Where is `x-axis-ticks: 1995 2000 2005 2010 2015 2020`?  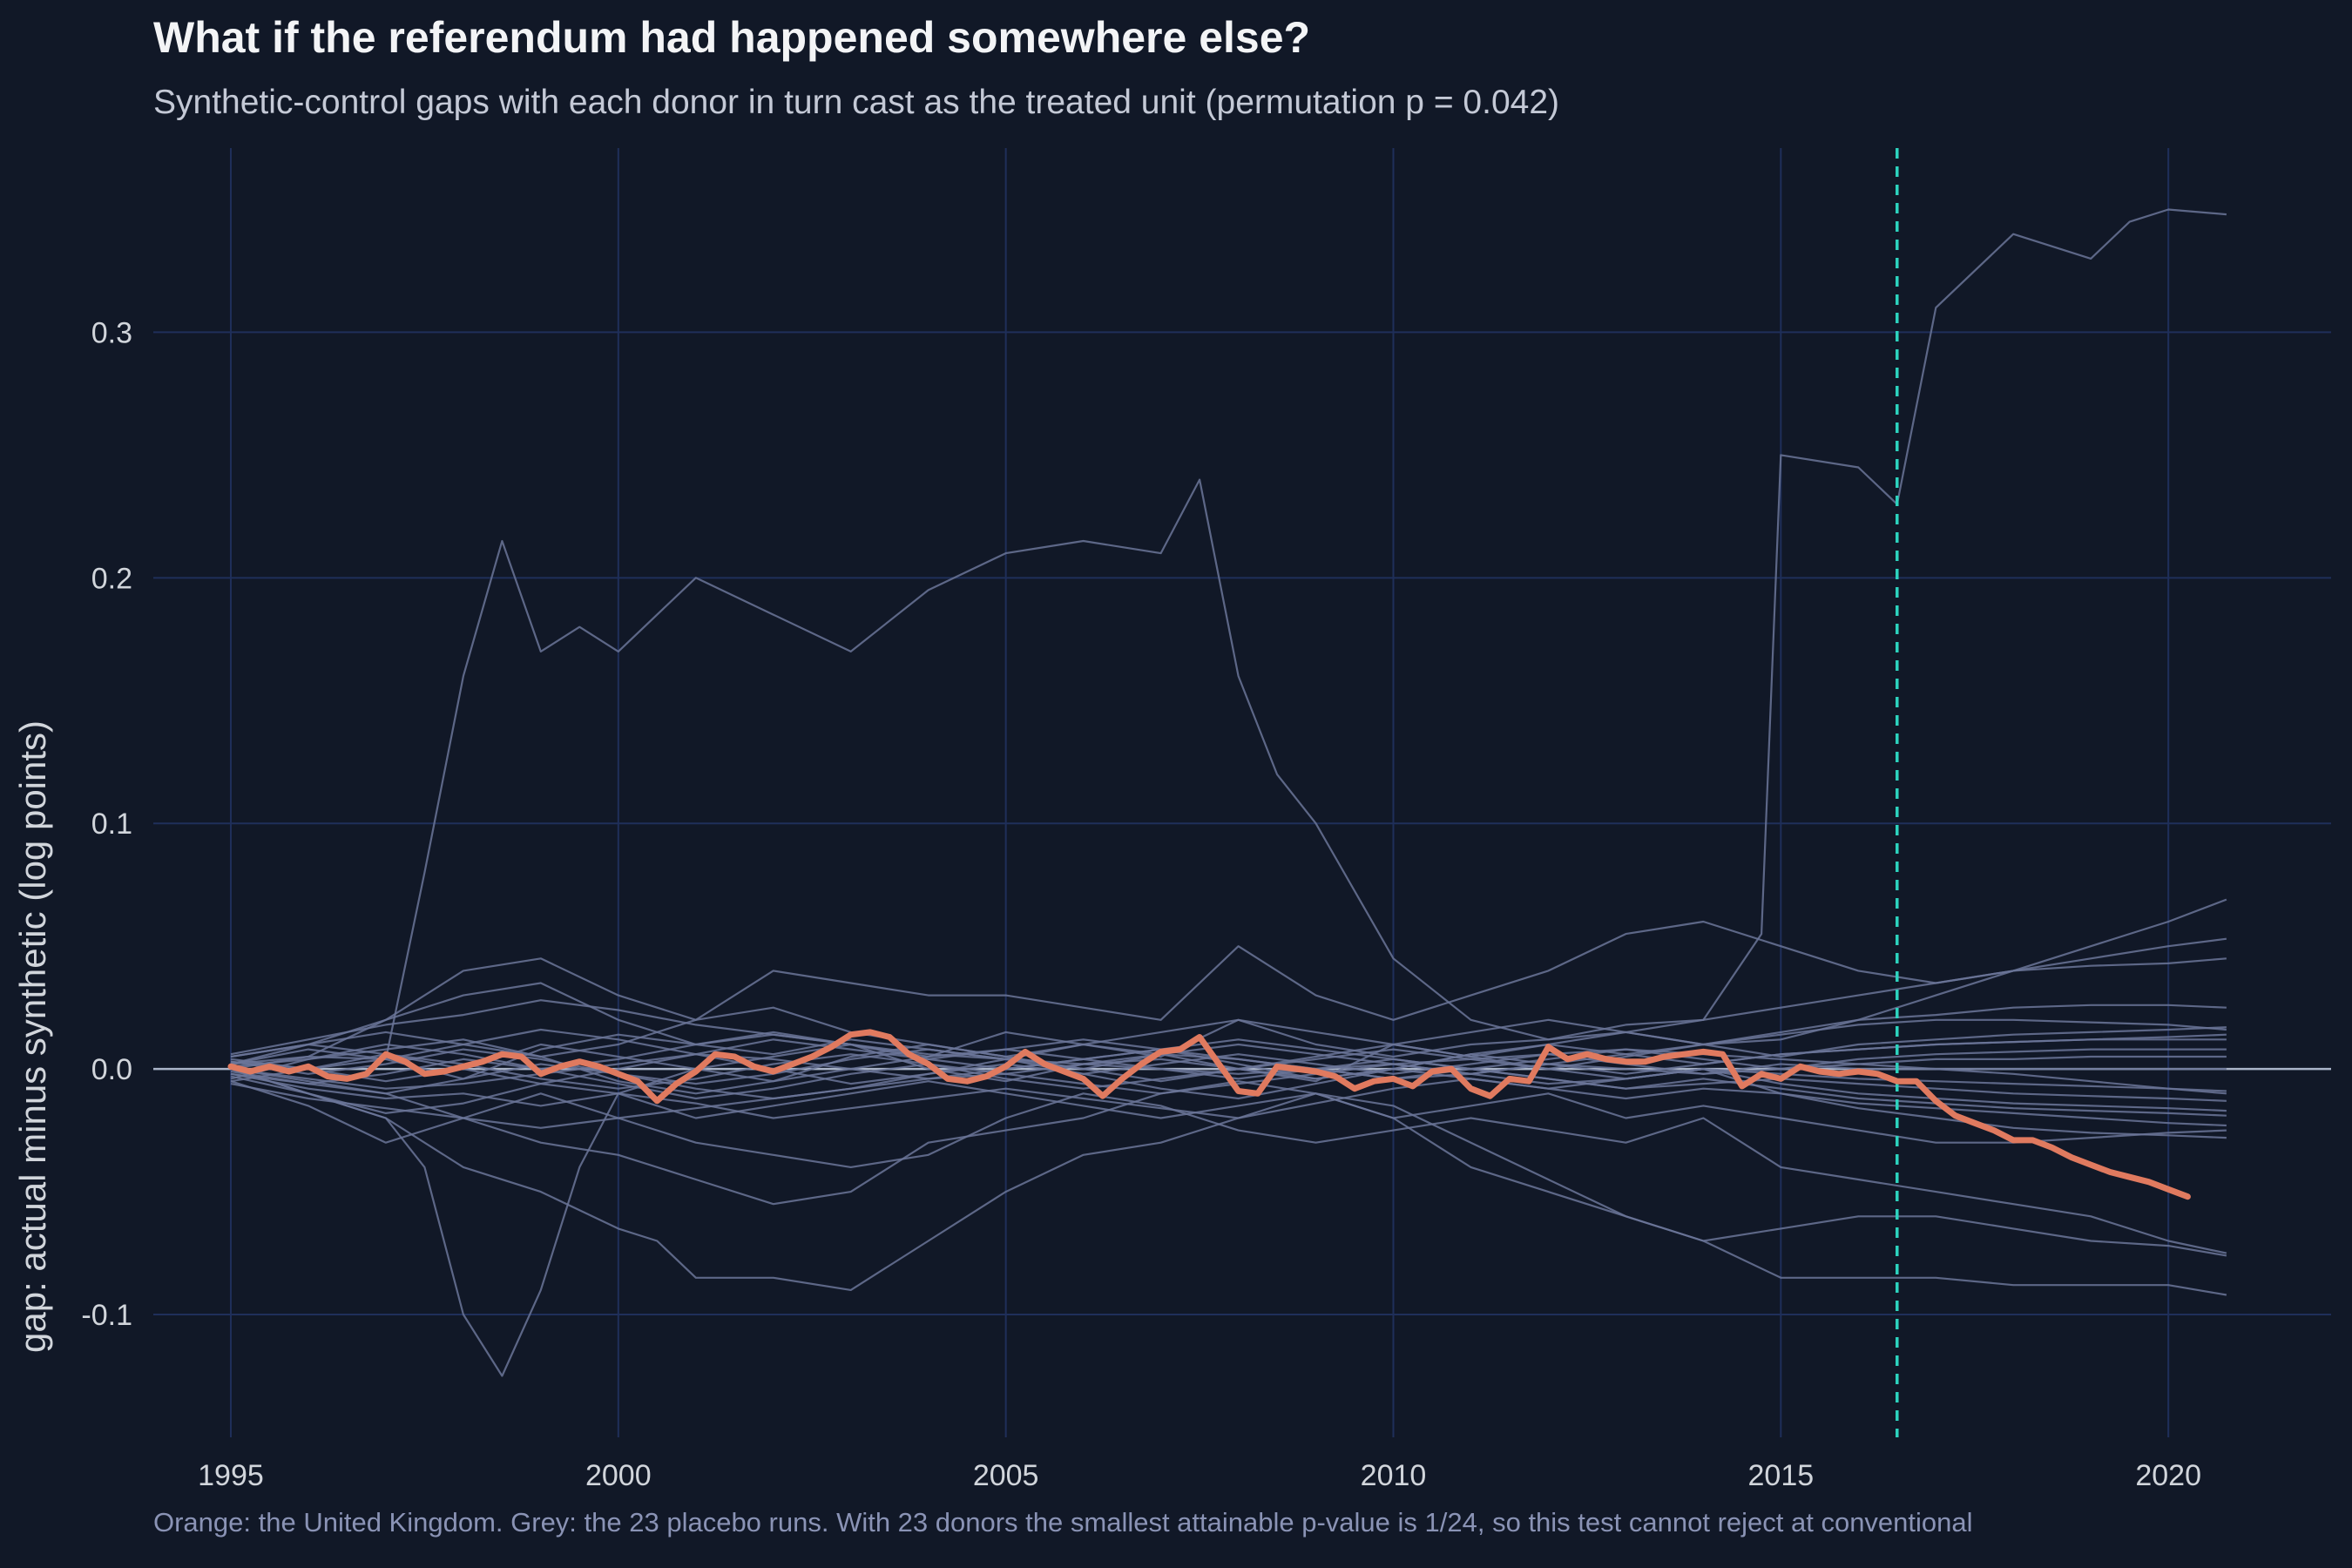
x-axis-ticks: 1995 2000 2005 2010 2015 2020 is located at coordinates (1199, 1476).